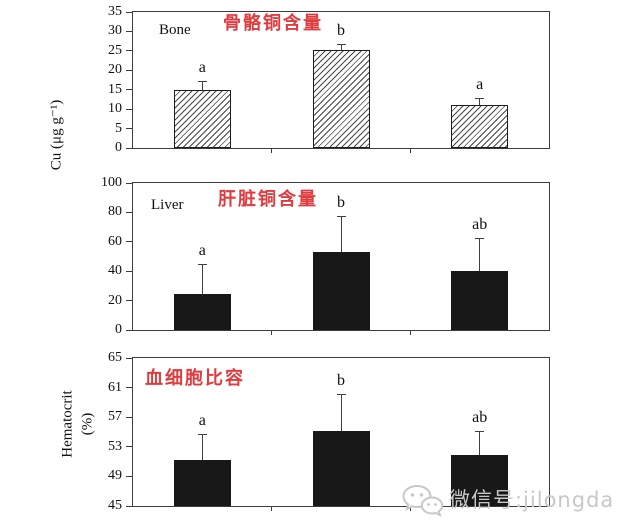  What do you see at coordinates (115, 31) in the screenshot?
I see `y-tick-label: 30` at bounding box center [115, 31].